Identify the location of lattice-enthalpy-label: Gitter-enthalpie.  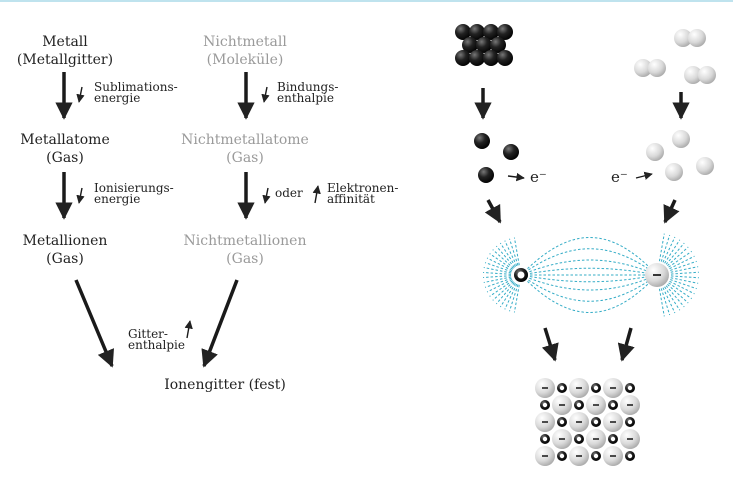
(156, 339).